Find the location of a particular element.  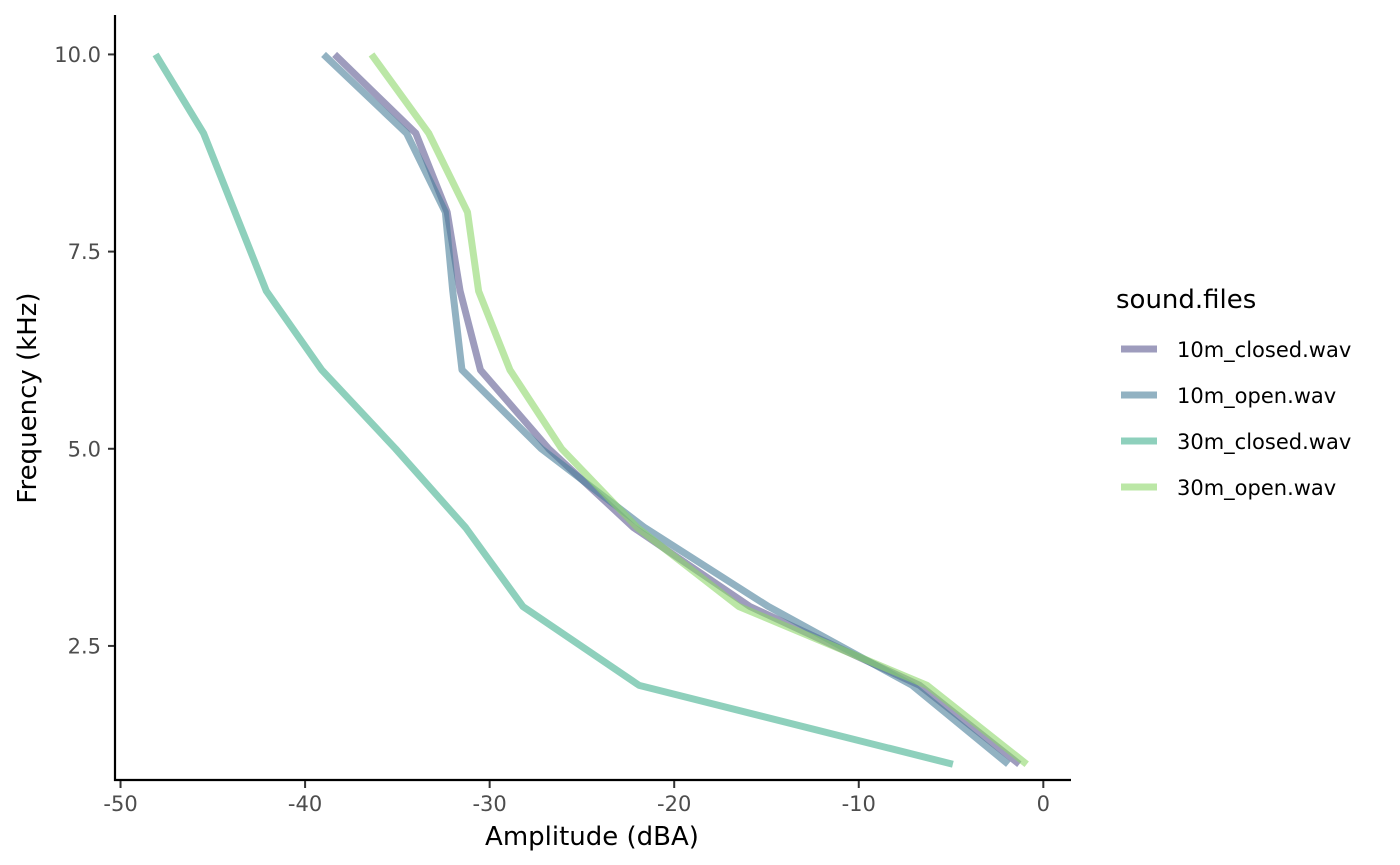

y-tick-label: 5.0 is located at coordinates (84, 449).